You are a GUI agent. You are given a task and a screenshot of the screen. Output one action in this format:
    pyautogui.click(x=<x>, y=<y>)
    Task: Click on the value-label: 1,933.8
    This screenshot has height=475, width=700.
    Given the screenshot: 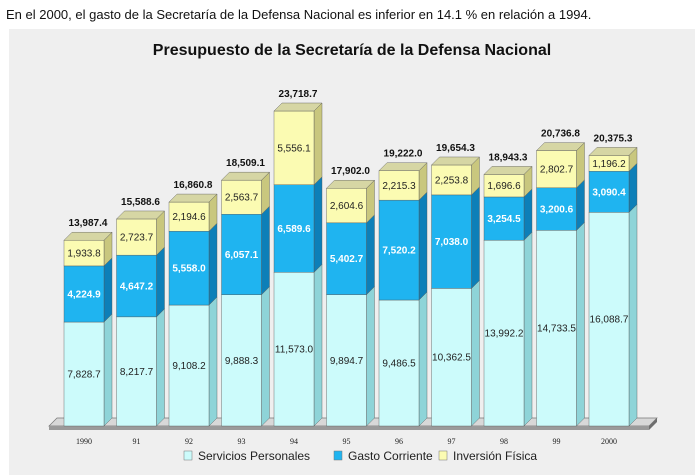 What is the action you would take?
    pyautogui.click(x=84, y=254)
    